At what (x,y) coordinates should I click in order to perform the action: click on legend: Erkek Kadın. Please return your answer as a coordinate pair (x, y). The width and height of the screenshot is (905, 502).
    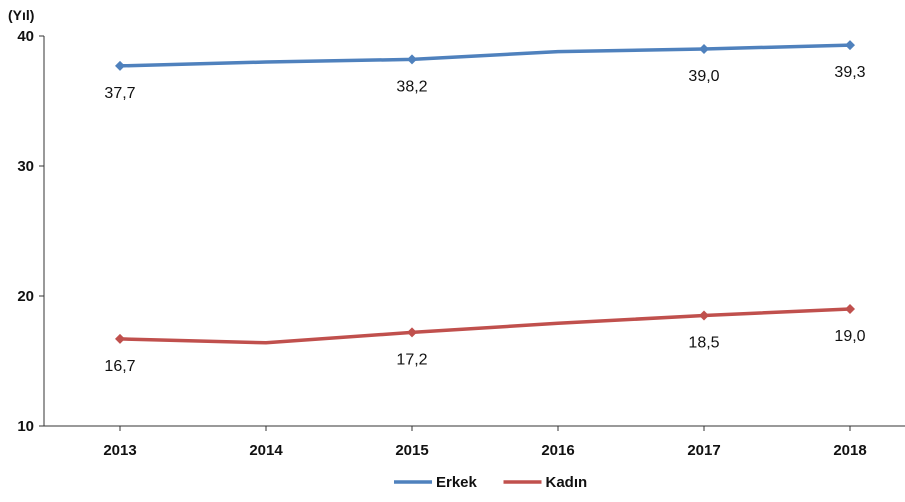
    Looking at the image, I should click on (490, 482).